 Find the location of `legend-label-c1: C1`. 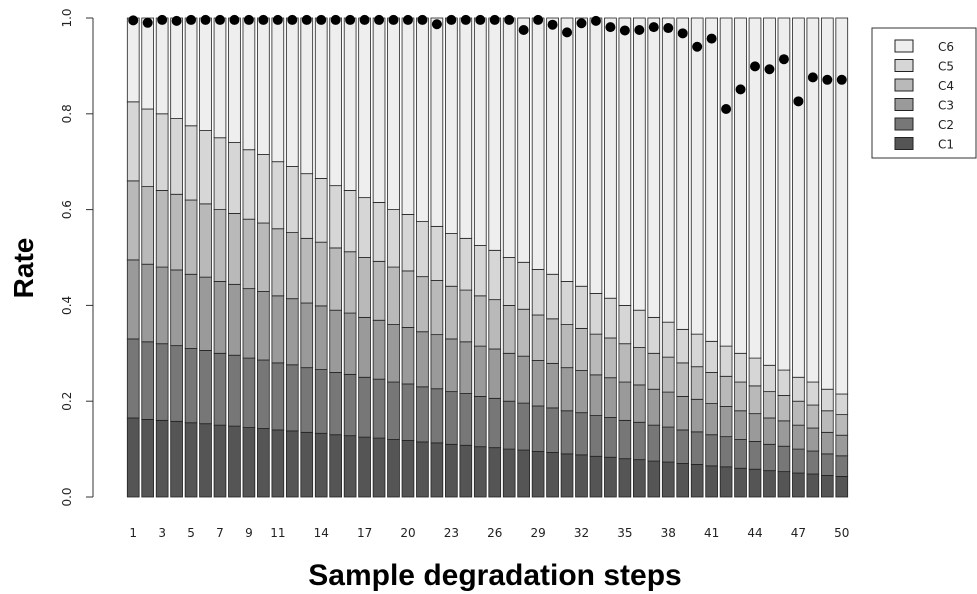

legend-label-c1: C1 is located at coordinates (946, 145).